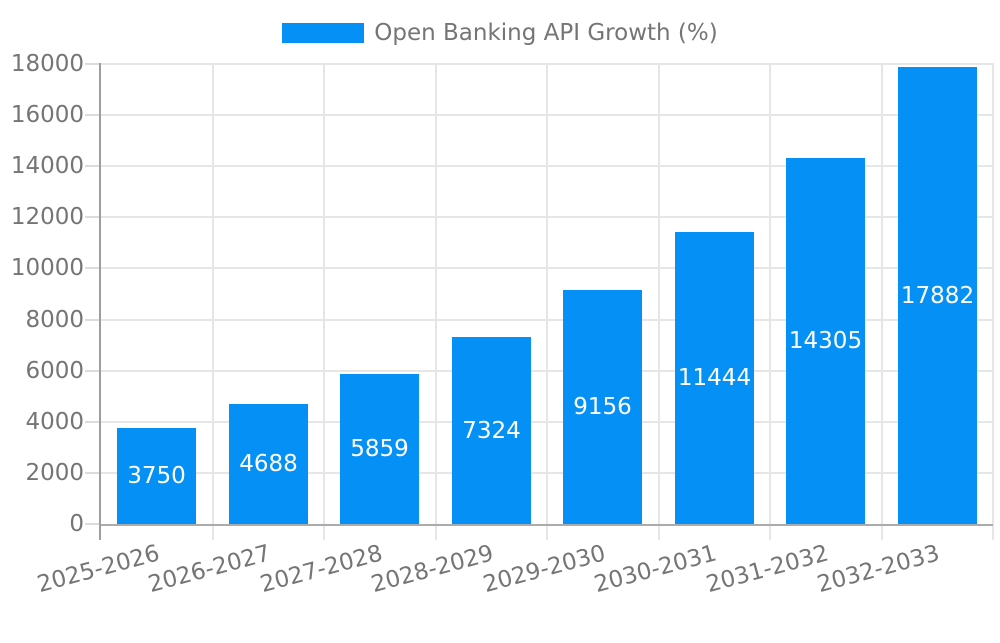 The height and width of the screenshot is (643, 1000). Describe the element at coordinates (54, 370) in the screenshot. I see `y-axis-label: 6000` at that location.